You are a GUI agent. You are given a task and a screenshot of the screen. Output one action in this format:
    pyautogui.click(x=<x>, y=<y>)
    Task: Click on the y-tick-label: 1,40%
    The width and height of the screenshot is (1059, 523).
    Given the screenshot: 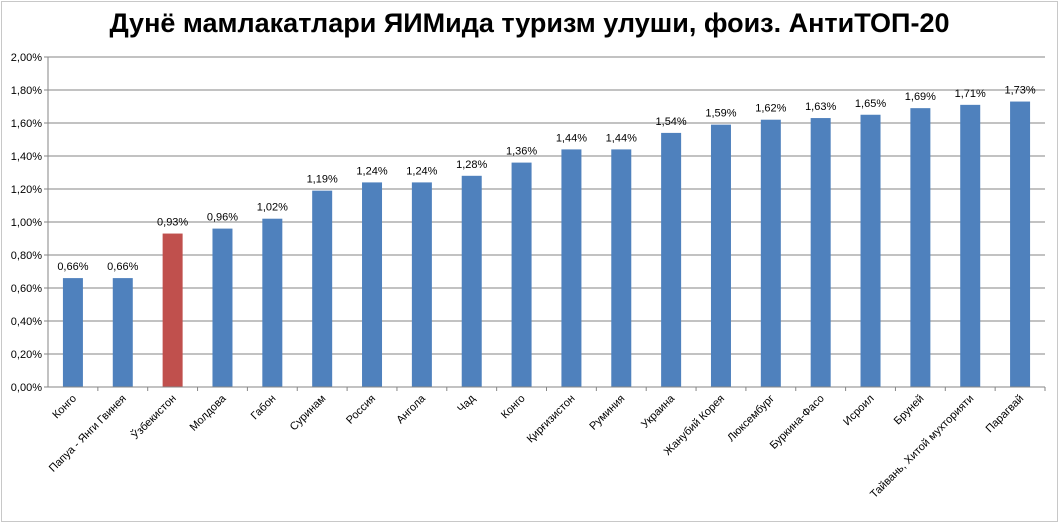 What is the action you would take?
    pyautogui.click(x=26, y=157)
    